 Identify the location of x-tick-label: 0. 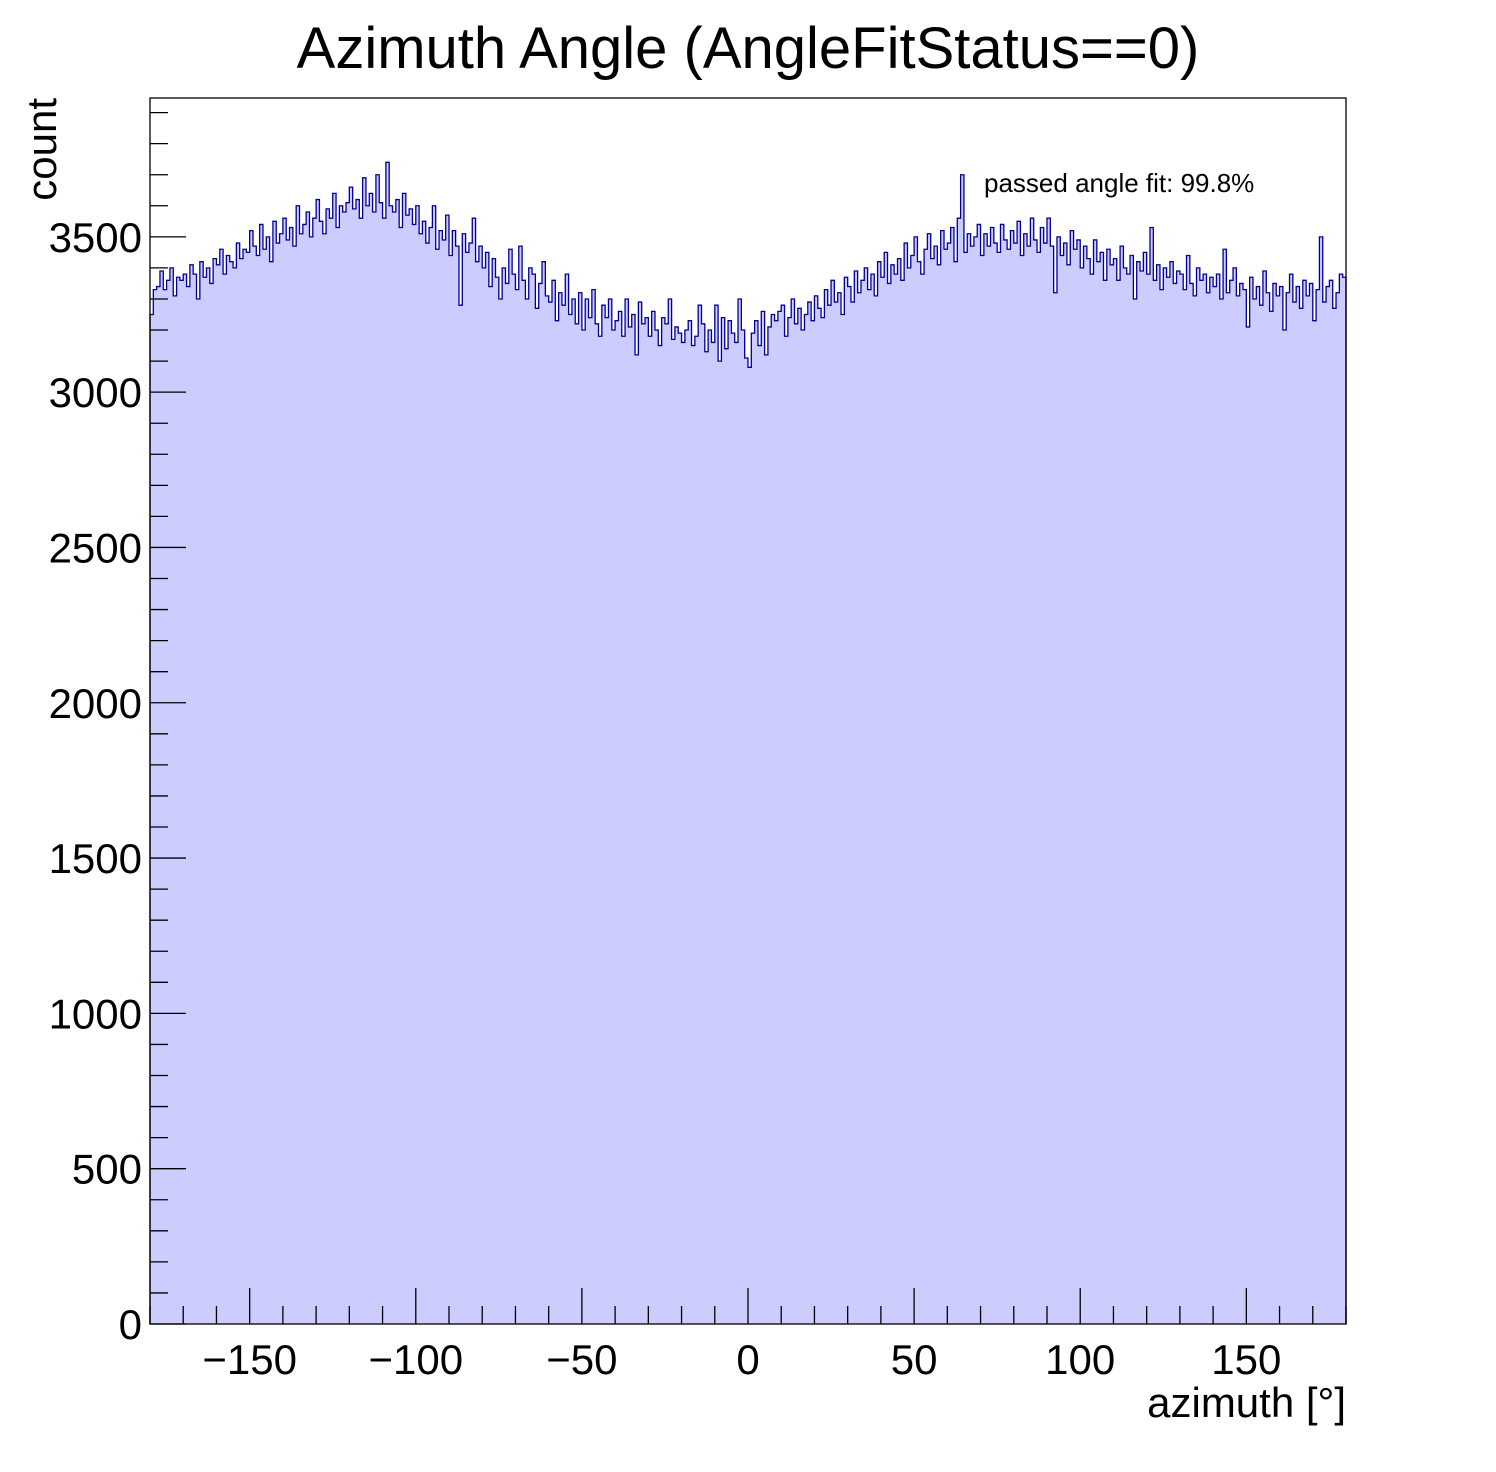
(747, 1359).